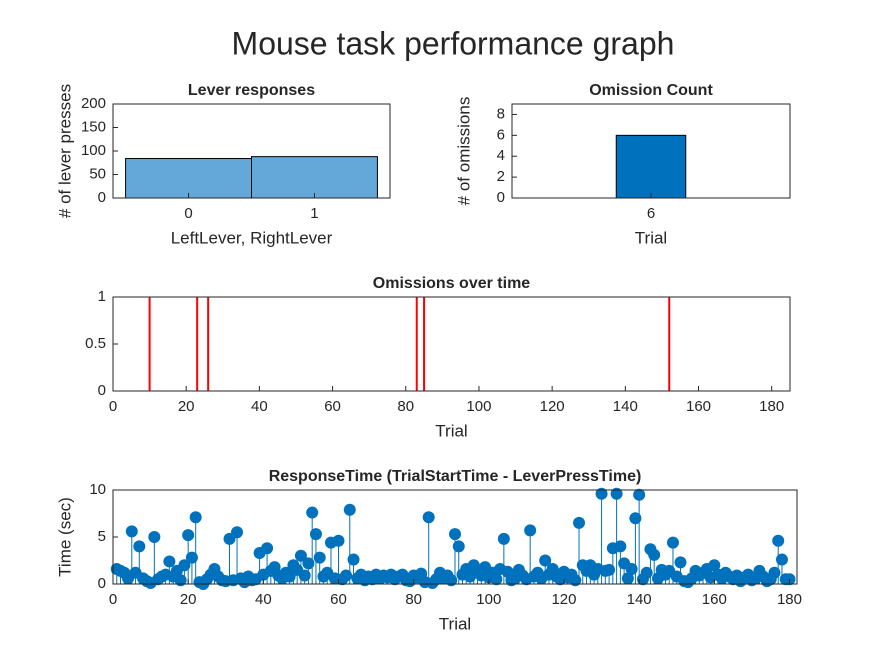  Describe the element at coordinates (651, 166) in the screenshot. I see `histogram-bar` at that location.